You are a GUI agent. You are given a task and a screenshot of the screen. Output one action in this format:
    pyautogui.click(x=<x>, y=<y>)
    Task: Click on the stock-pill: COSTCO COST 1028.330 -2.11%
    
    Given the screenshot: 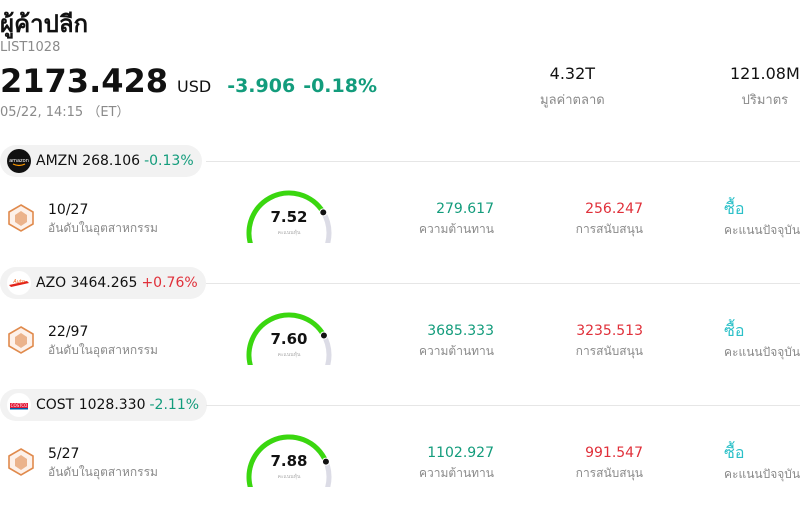 What is the action you would take?
    pyautogui.click(x=104, y=405)
    